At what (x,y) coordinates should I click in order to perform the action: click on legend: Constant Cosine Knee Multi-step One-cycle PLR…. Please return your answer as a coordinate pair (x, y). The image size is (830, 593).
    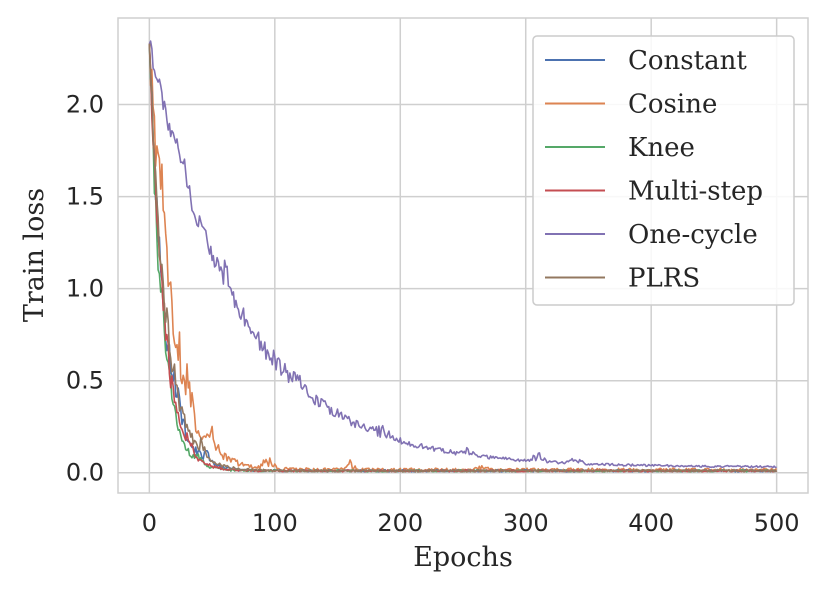
    Looking at the image, I should click on (663, 170).